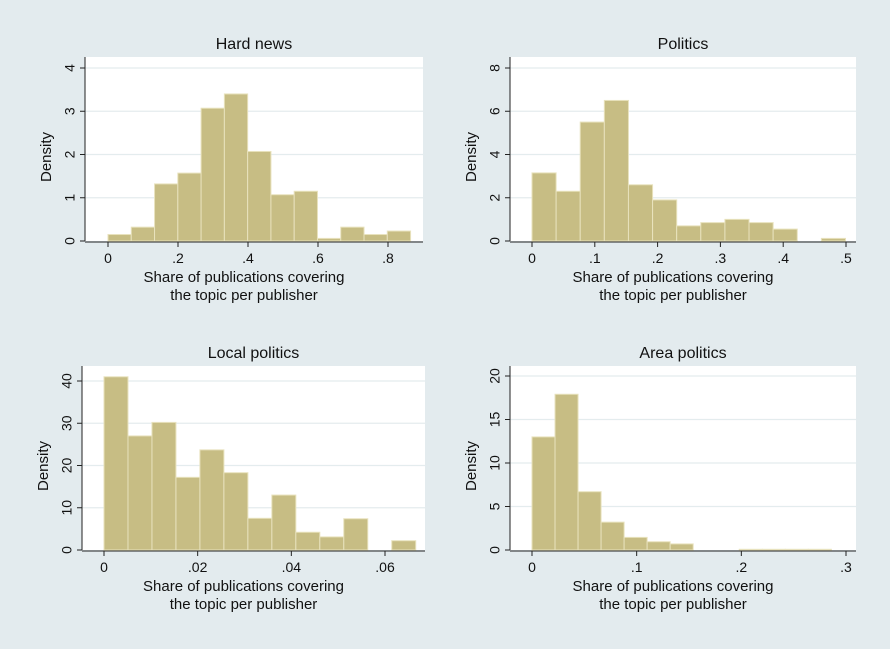  Describe the element at coordinates (495, 420) in the screenshot. I see `y-tick-label: 15` at that location.